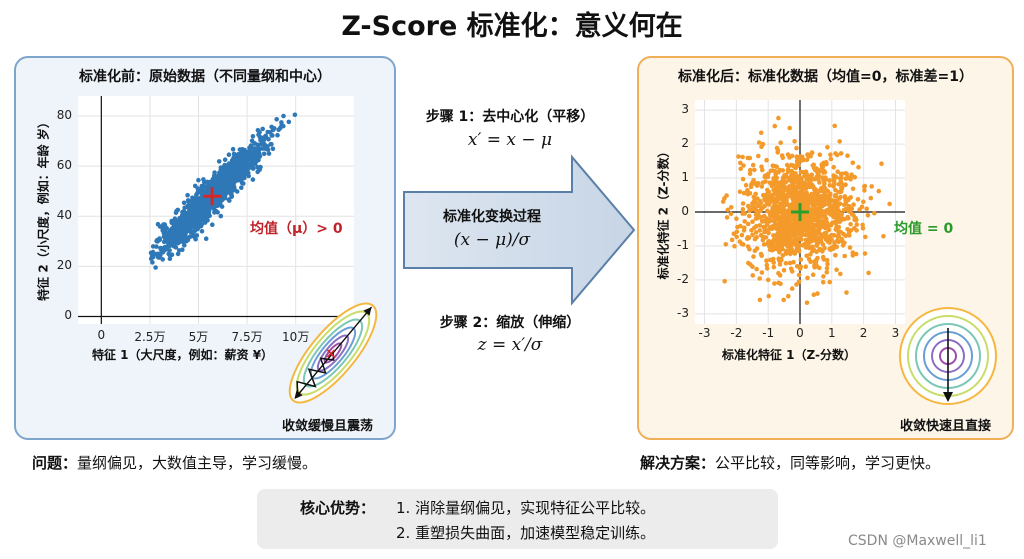 The width and height of the screenshot is (1024, 559). What do you see at coordinates (296, 229) in the screenshot?
I see `before-mean-label: 均值（μ）> 0` at bounding box center [296, 229].